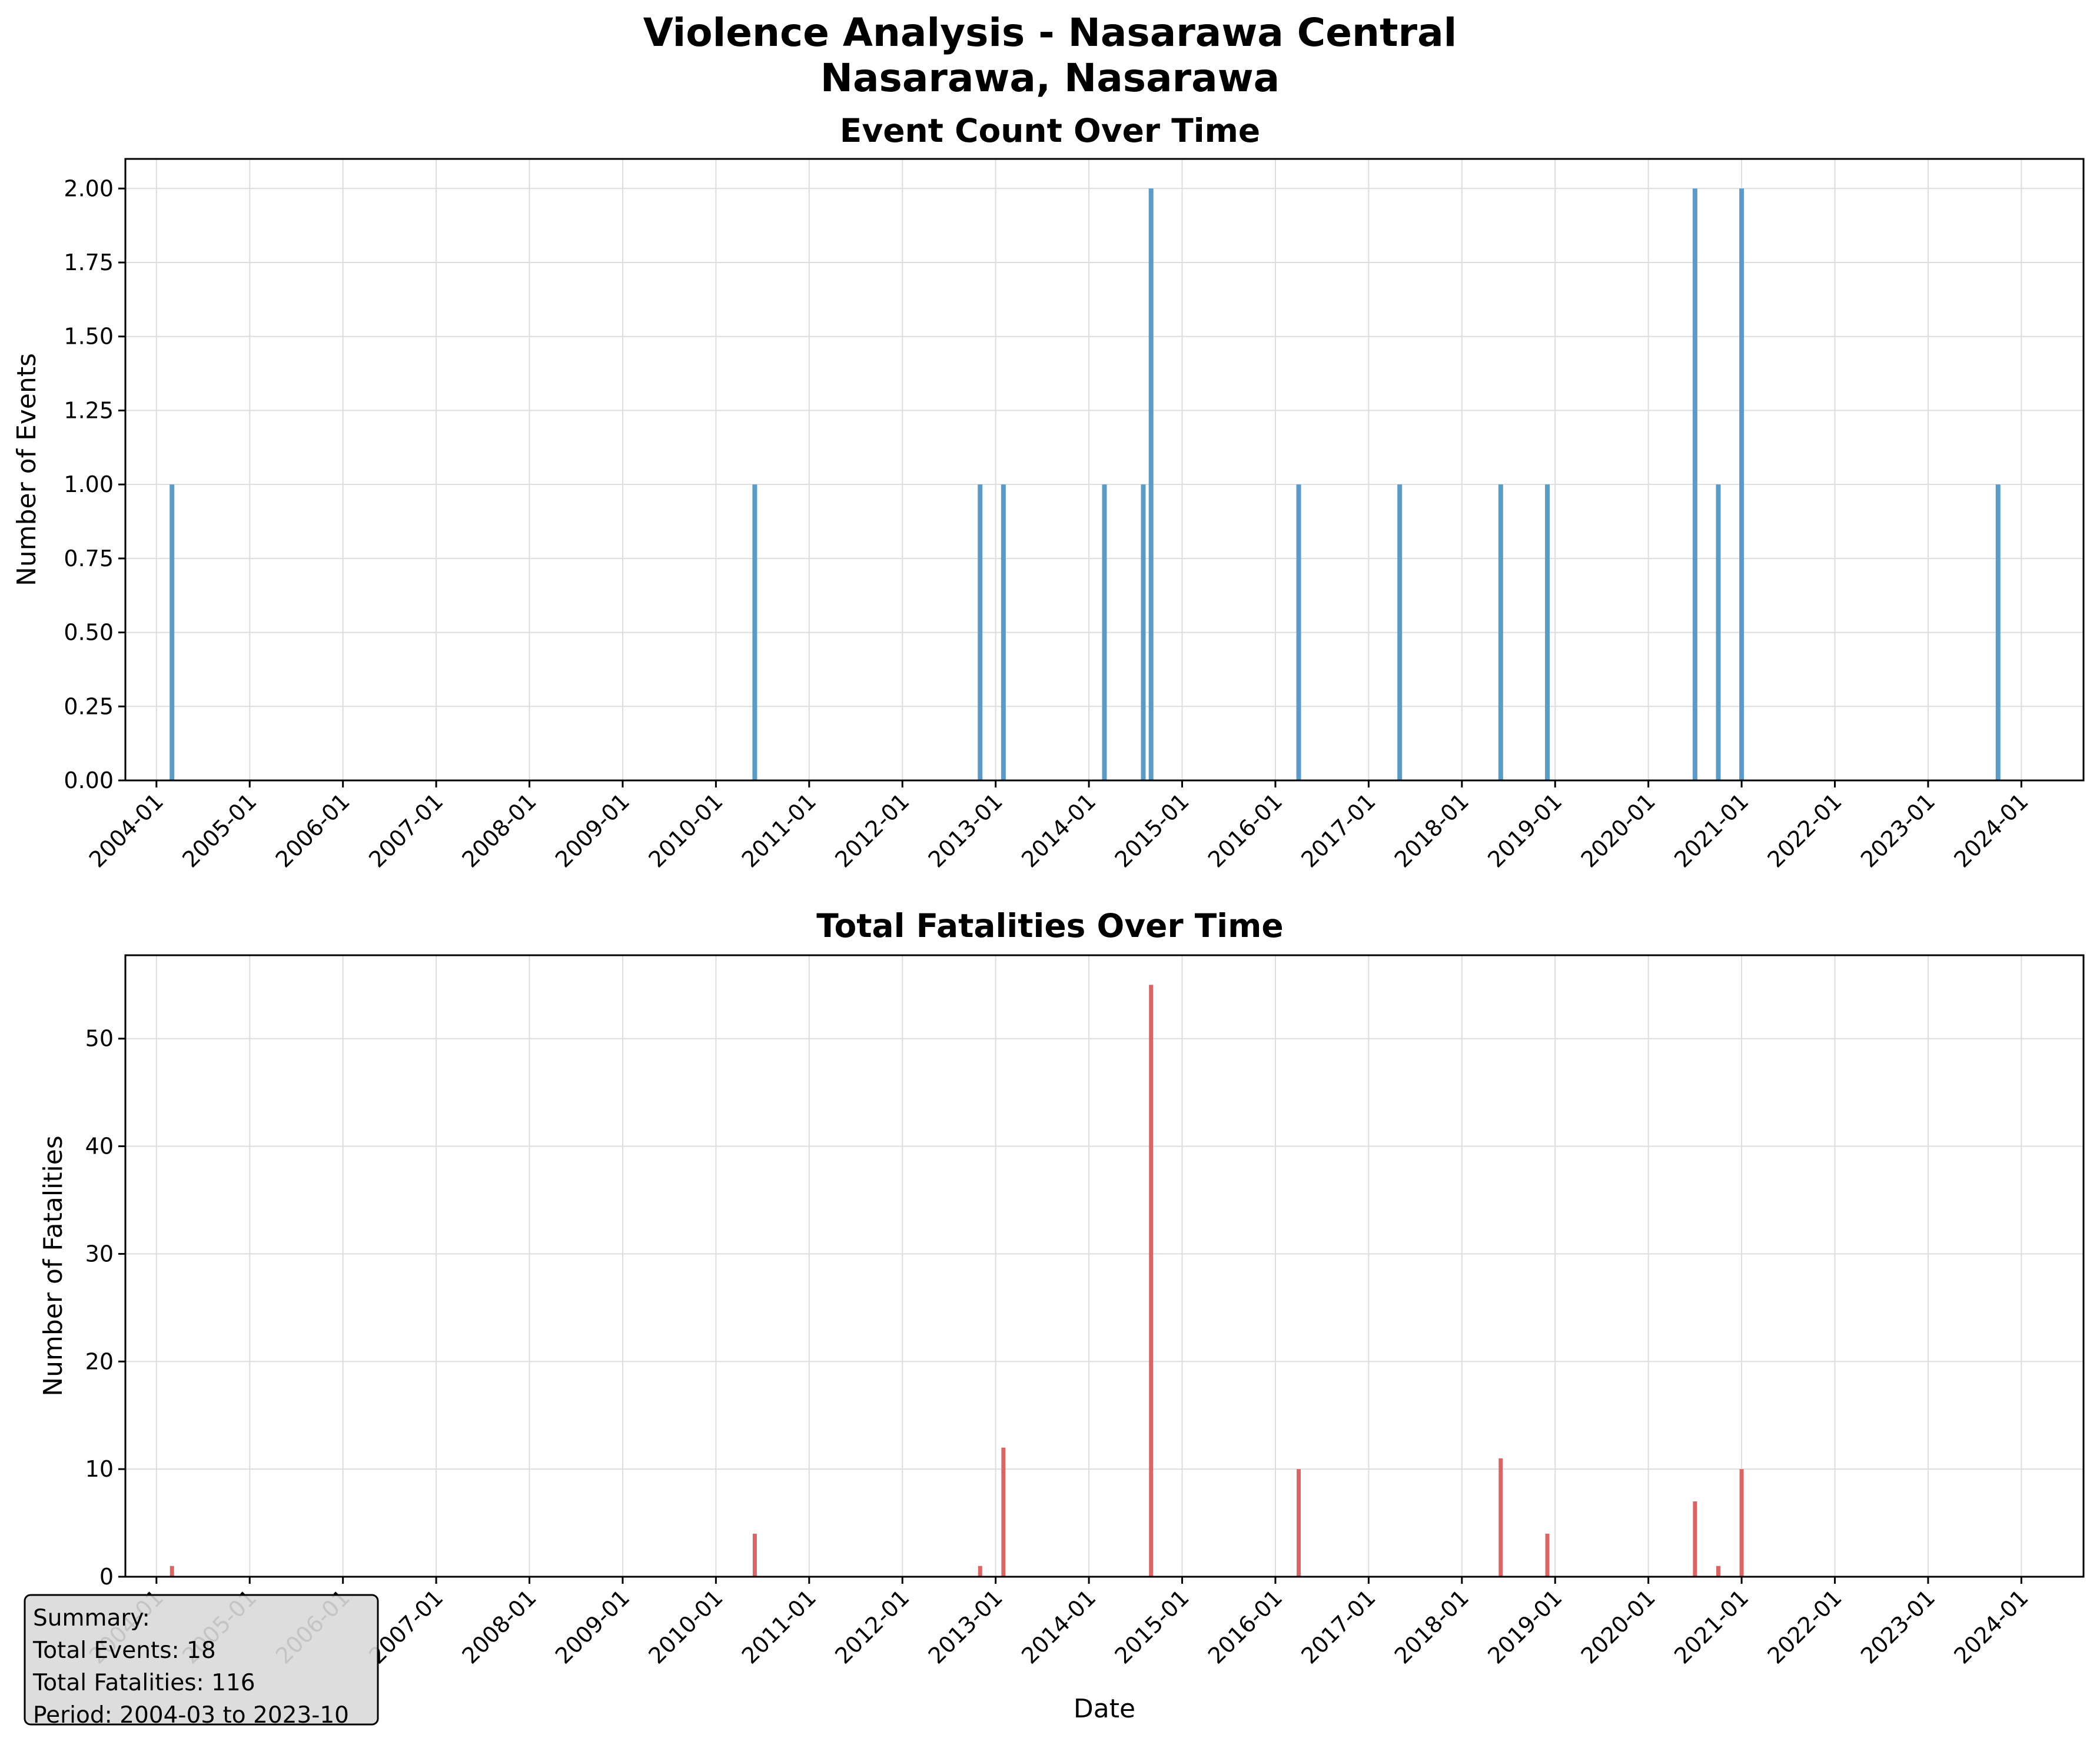  I want to click on y-tick-label: 0.75, so click(89, 558).